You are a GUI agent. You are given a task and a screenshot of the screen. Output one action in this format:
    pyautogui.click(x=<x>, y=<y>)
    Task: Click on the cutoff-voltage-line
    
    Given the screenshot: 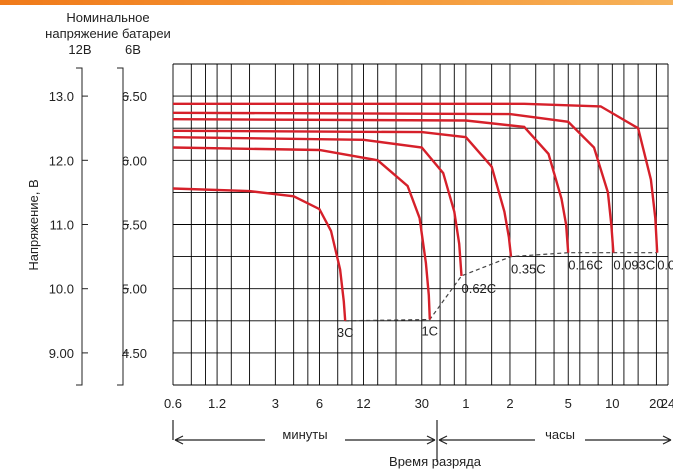 What is the action you would take?
    pyautogui.click(x=501, y=287)
    